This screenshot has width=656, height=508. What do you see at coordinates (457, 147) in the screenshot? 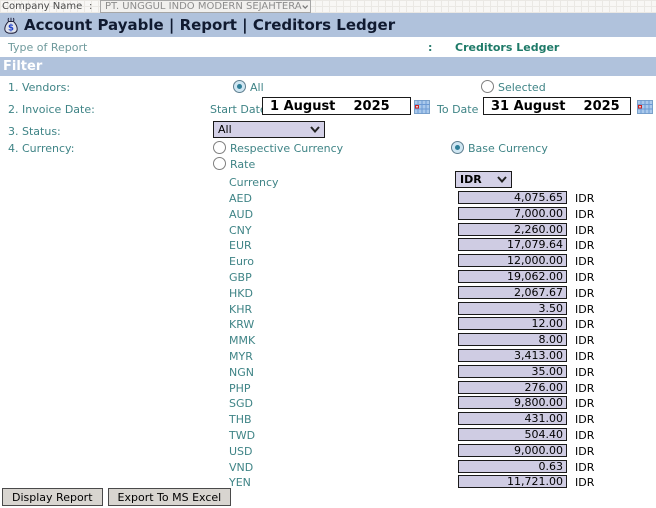
I see `base-currency-radio` at bounding box center [457, 147].